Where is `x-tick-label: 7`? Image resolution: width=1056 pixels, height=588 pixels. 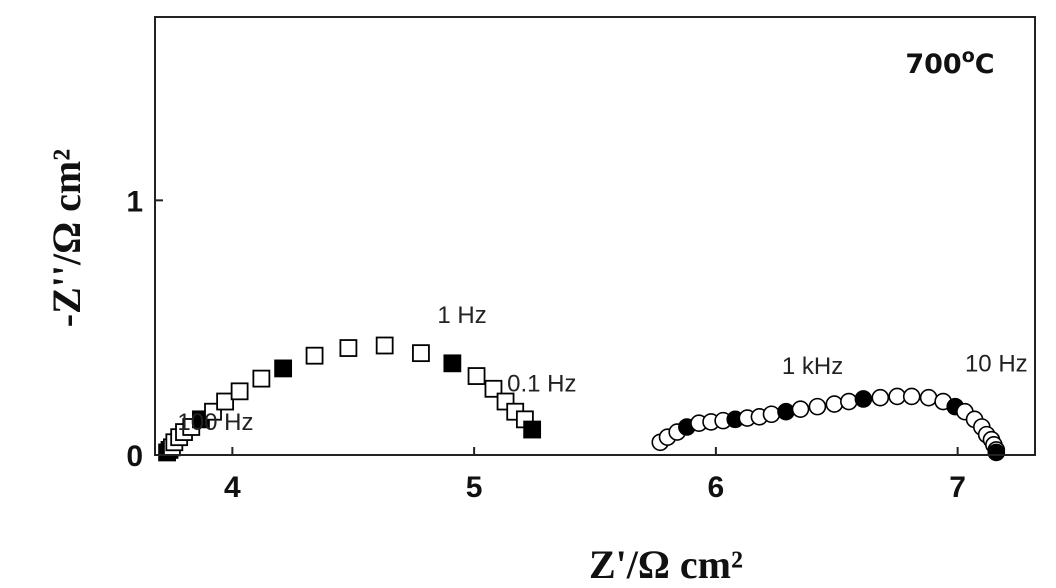
x-tick-label: 7 is located at coordinates (957, 487).